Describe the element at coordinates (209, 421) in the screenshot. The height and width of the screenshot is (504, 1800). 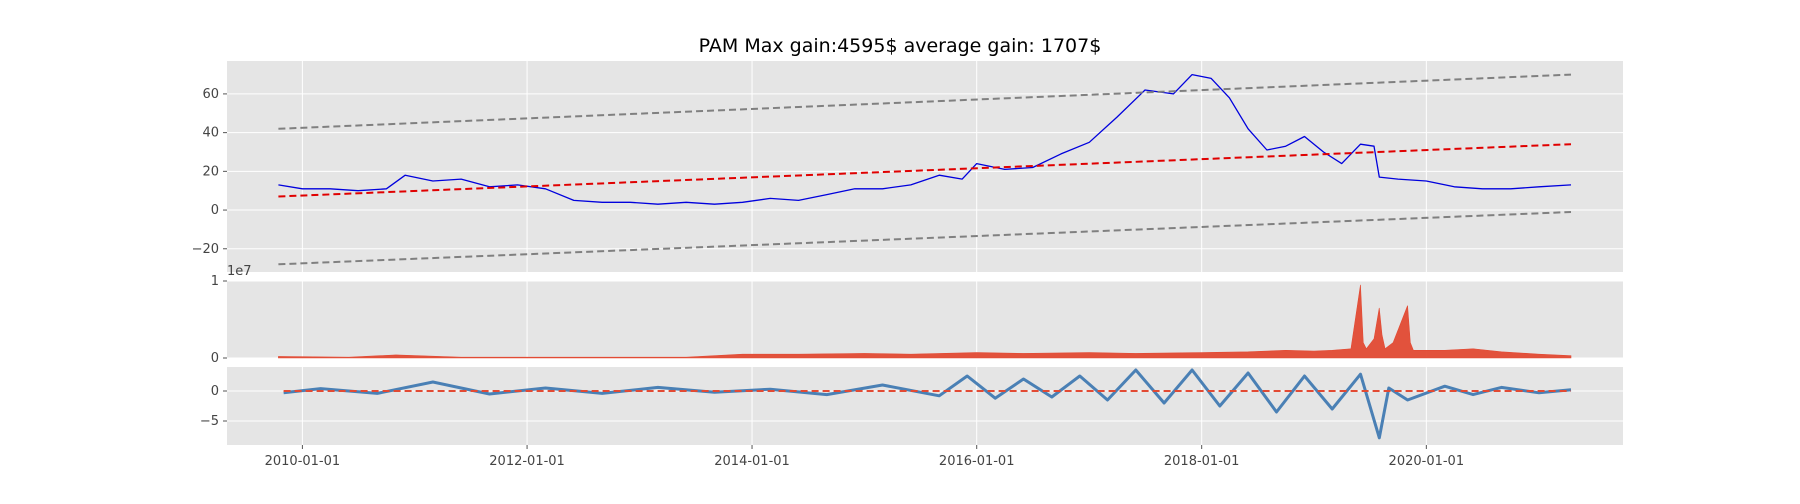
I see `y-tick-label-p2-0: −5` at that location.